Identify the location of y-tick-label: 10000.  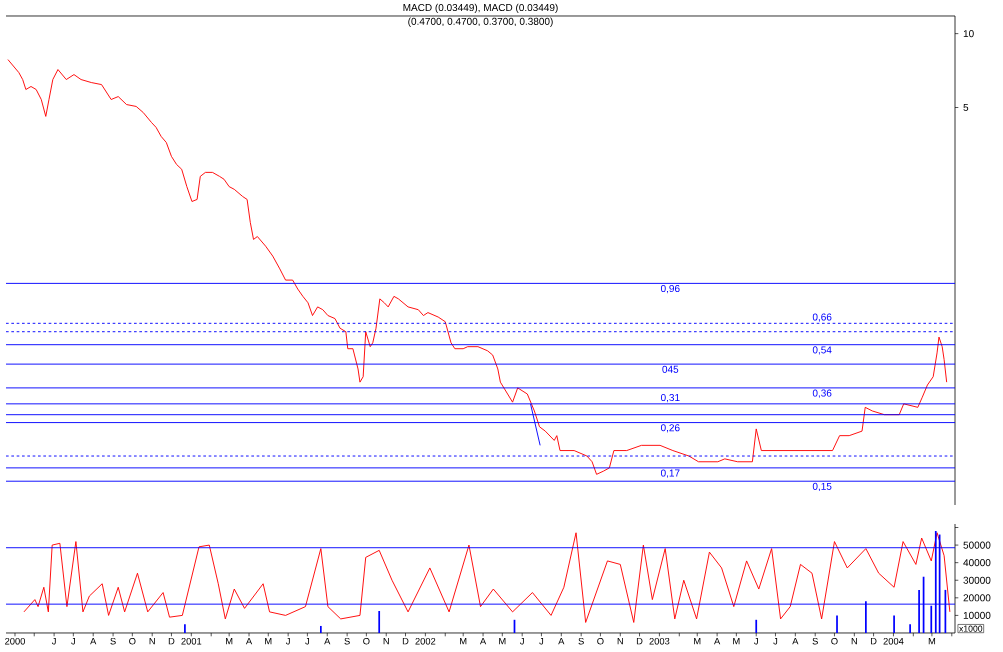
(977, 615).